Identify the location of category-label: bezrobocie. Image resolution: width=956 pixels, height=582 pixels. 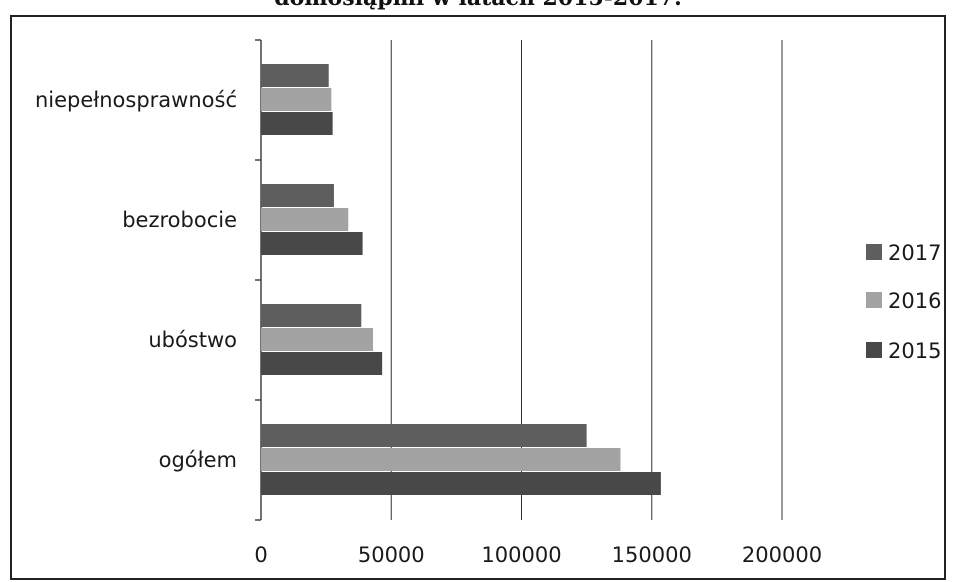
(179, 220).